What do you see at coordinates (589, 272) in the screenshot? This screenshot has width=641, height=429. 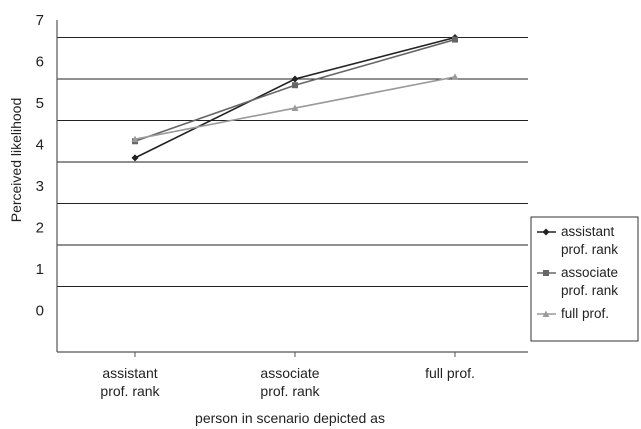 I see `legend-label: associate` at bounding box center [589, 272].